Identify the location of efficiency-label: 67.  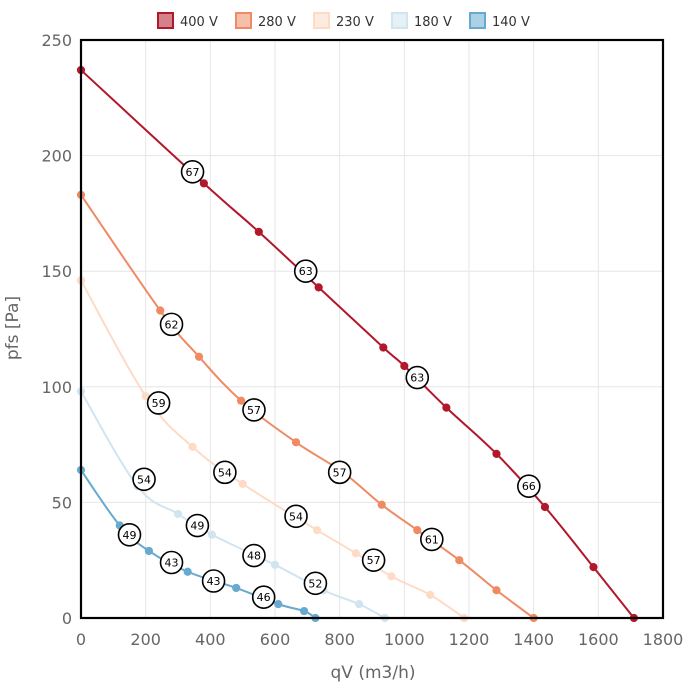
(193, 172).